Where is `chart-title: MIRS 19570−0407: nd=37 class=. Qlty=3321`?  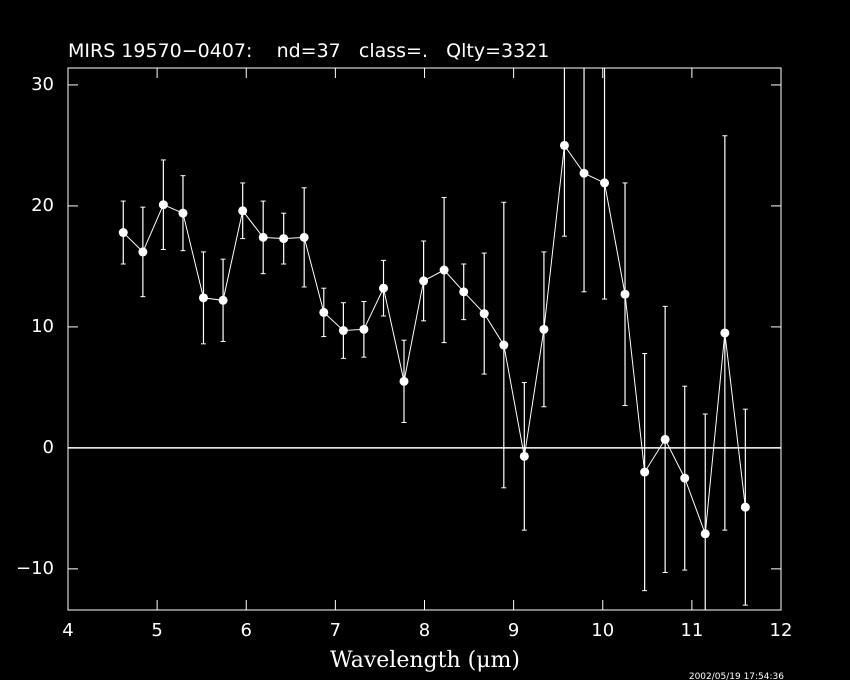 chart-title: MIRS 19570−0407: nd=37 class=. Qlty=3321 is located at coordinates (308, 51).